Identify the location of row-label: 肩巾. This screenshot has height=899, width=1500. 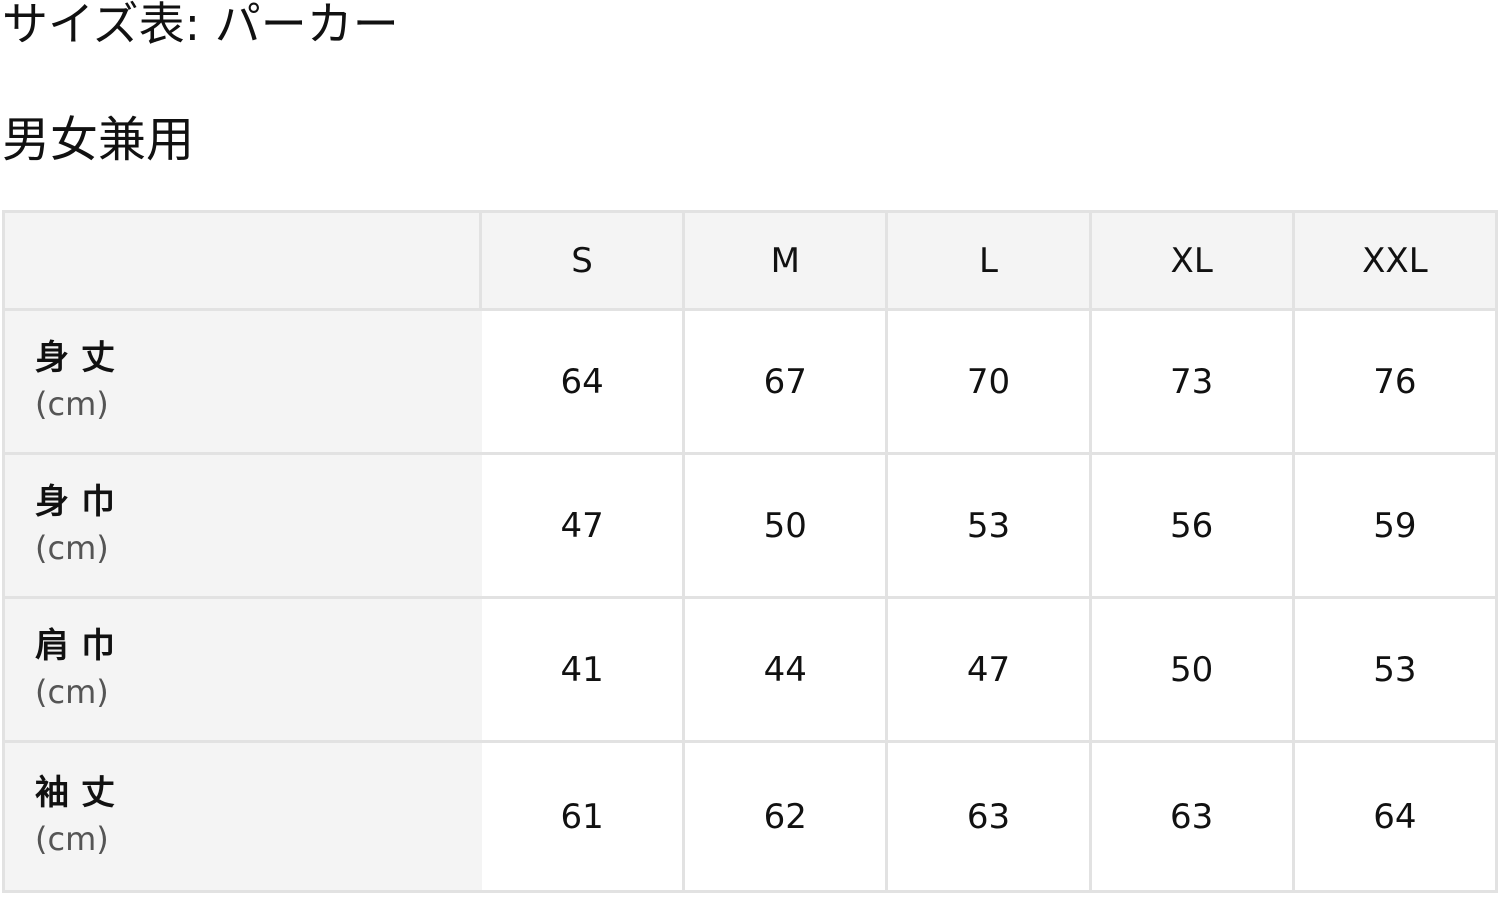
(81, 645).